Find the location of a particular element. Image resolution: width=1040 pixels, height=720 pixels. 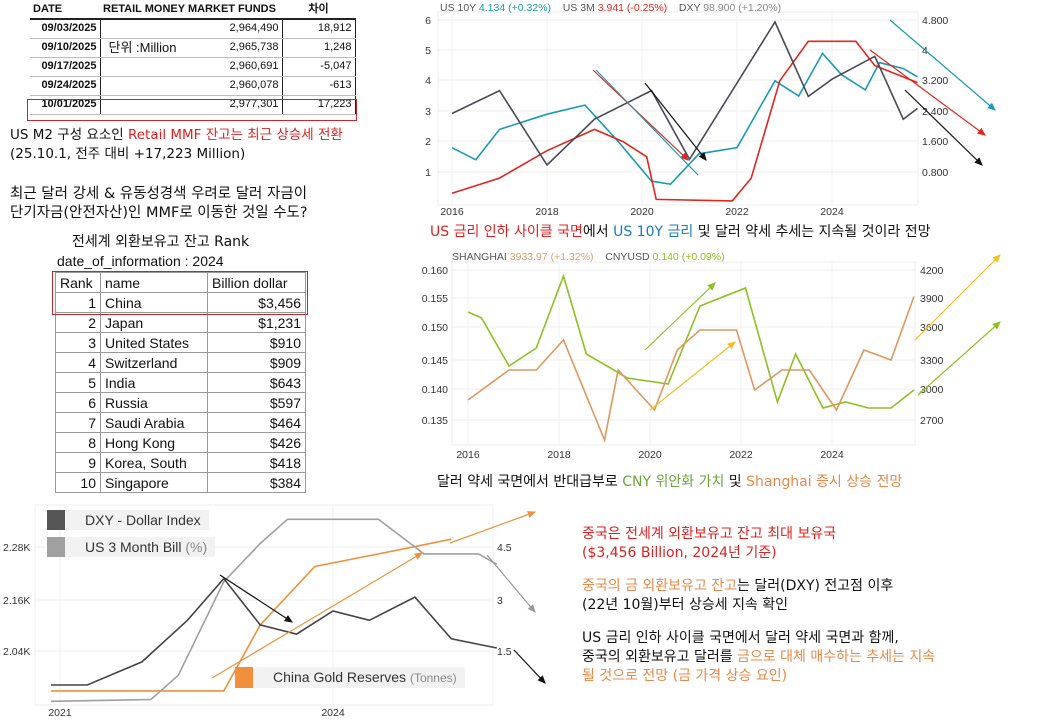

cell-country: Singapore is located at coordinates (154, 482).